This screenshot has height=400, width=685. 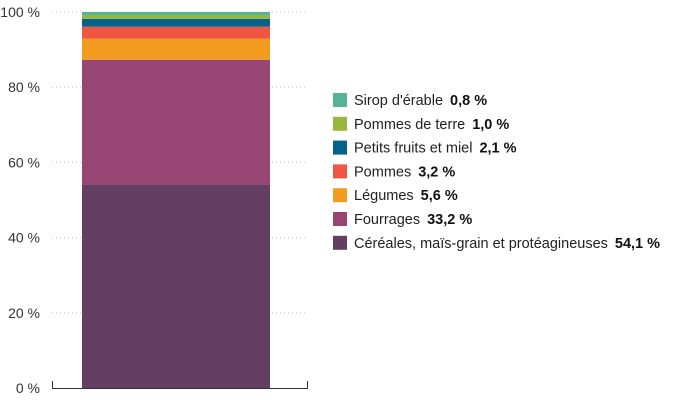 What do you see at coordinates (24, 87) in the screenshot?
I see `y-tick-label: 80 %` at bounding box center [24, 87].